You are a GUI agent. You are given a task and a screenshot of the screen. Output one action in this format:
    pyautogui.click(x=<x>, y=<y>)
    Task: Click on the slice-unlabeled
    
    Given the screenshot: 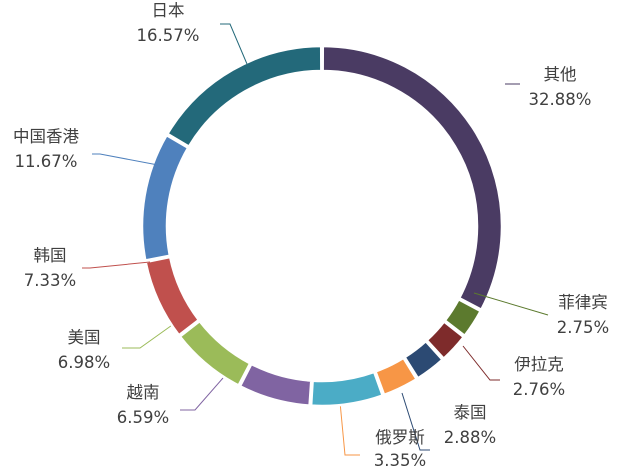 What is the action you would take?
    pyautogui.click(x=347, y=389)
    